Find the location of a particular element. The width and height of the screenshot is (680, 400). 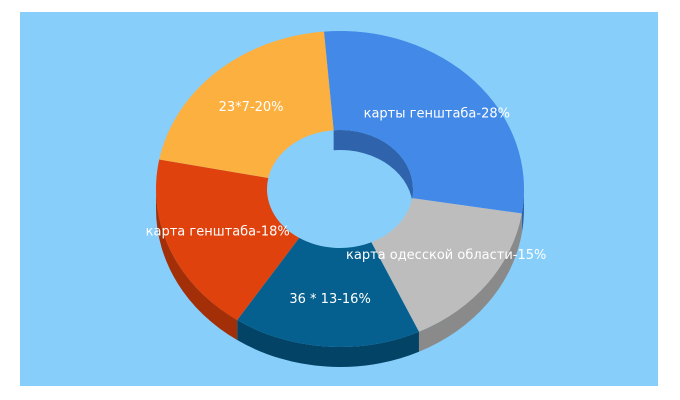

slice-label-0: карты генштаба-28% is located at coordinates (437, 114).